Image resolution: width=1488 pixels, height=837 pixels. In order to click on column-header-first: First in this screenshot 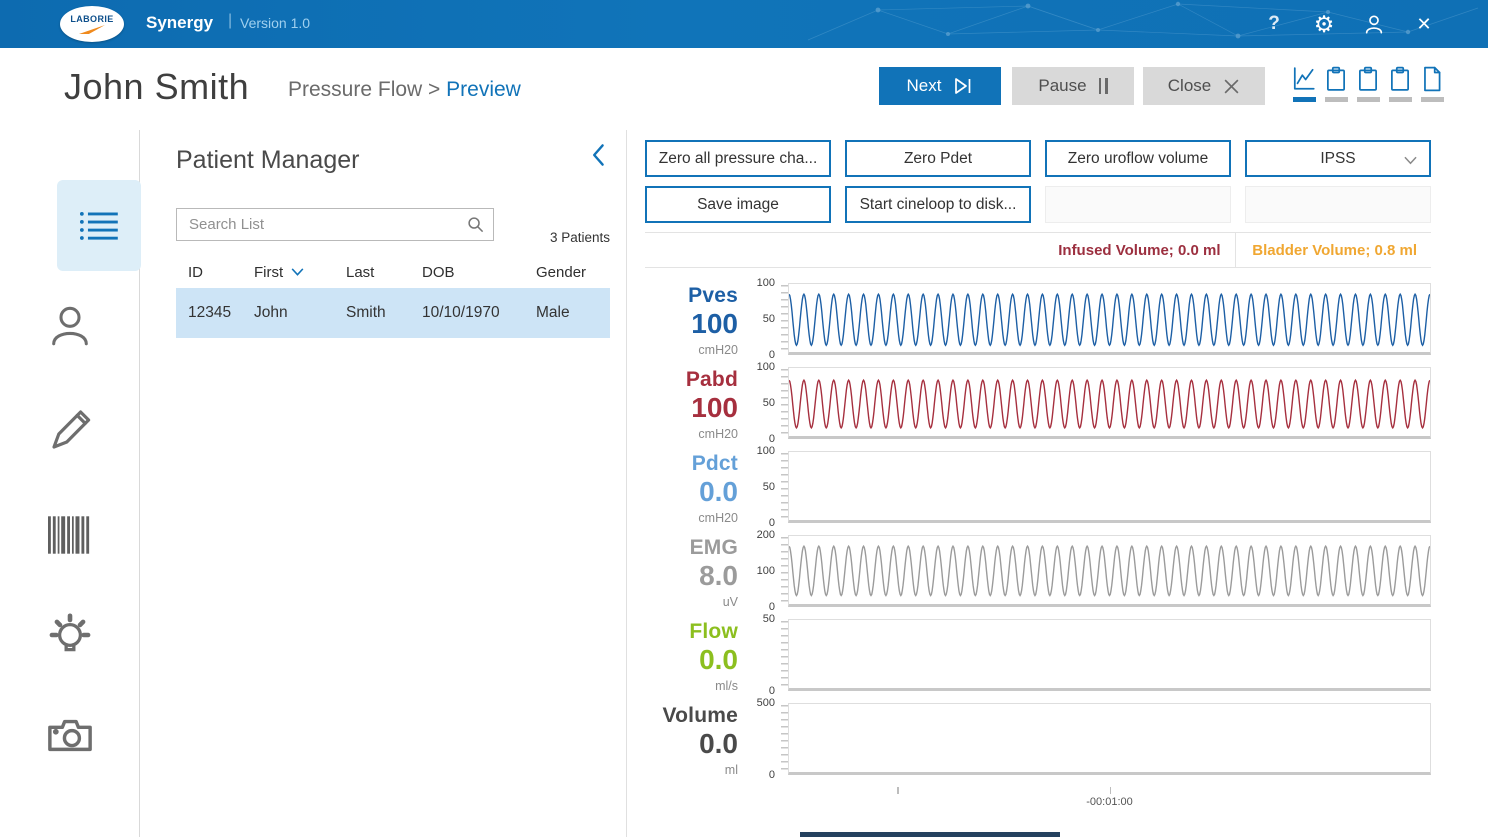, I will do `click(288, 272)`.